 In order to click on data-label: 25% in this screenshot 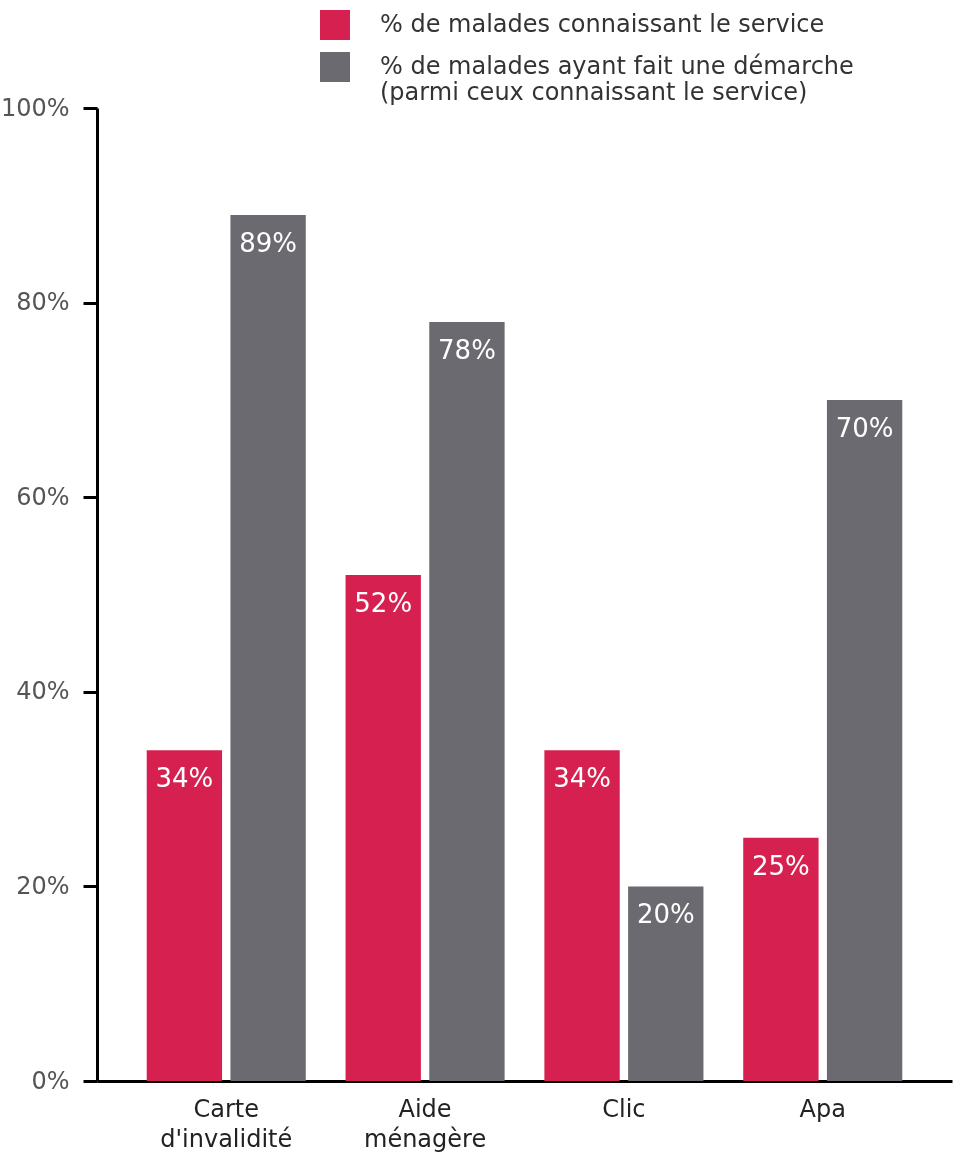, I will do `click(781, 865)`.